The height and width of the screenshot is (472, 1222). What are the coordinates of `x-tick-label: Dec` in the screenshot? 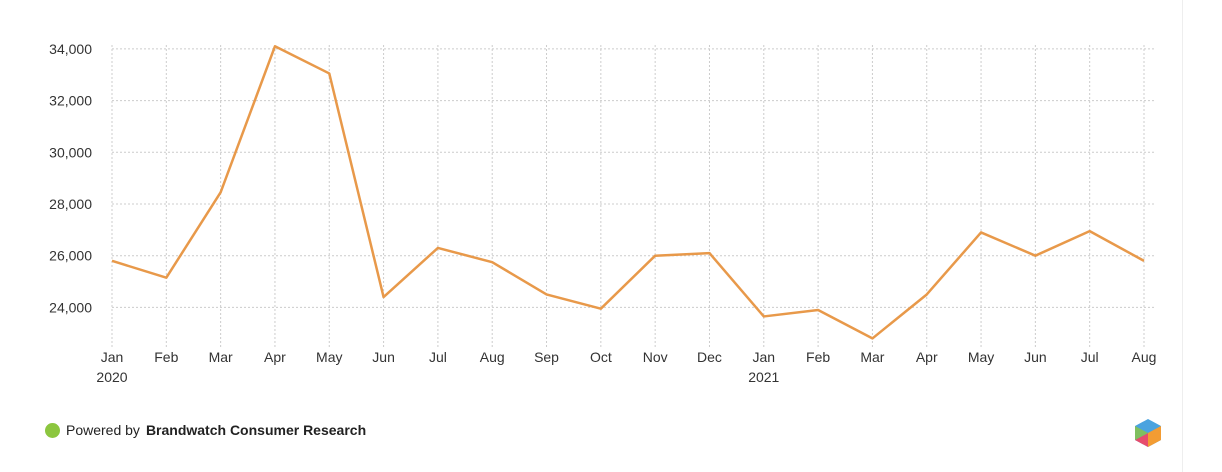 It's located at (709, 357).